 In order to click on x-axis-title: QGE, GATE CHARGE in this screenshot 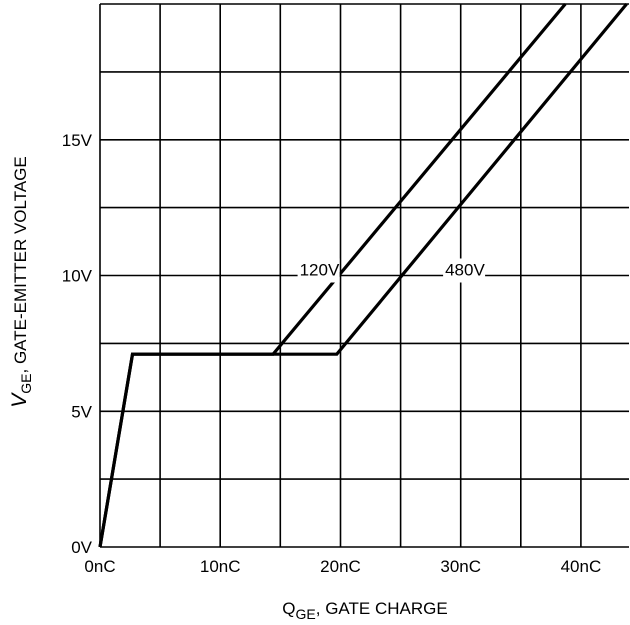, I will do `click(364, 610)`.